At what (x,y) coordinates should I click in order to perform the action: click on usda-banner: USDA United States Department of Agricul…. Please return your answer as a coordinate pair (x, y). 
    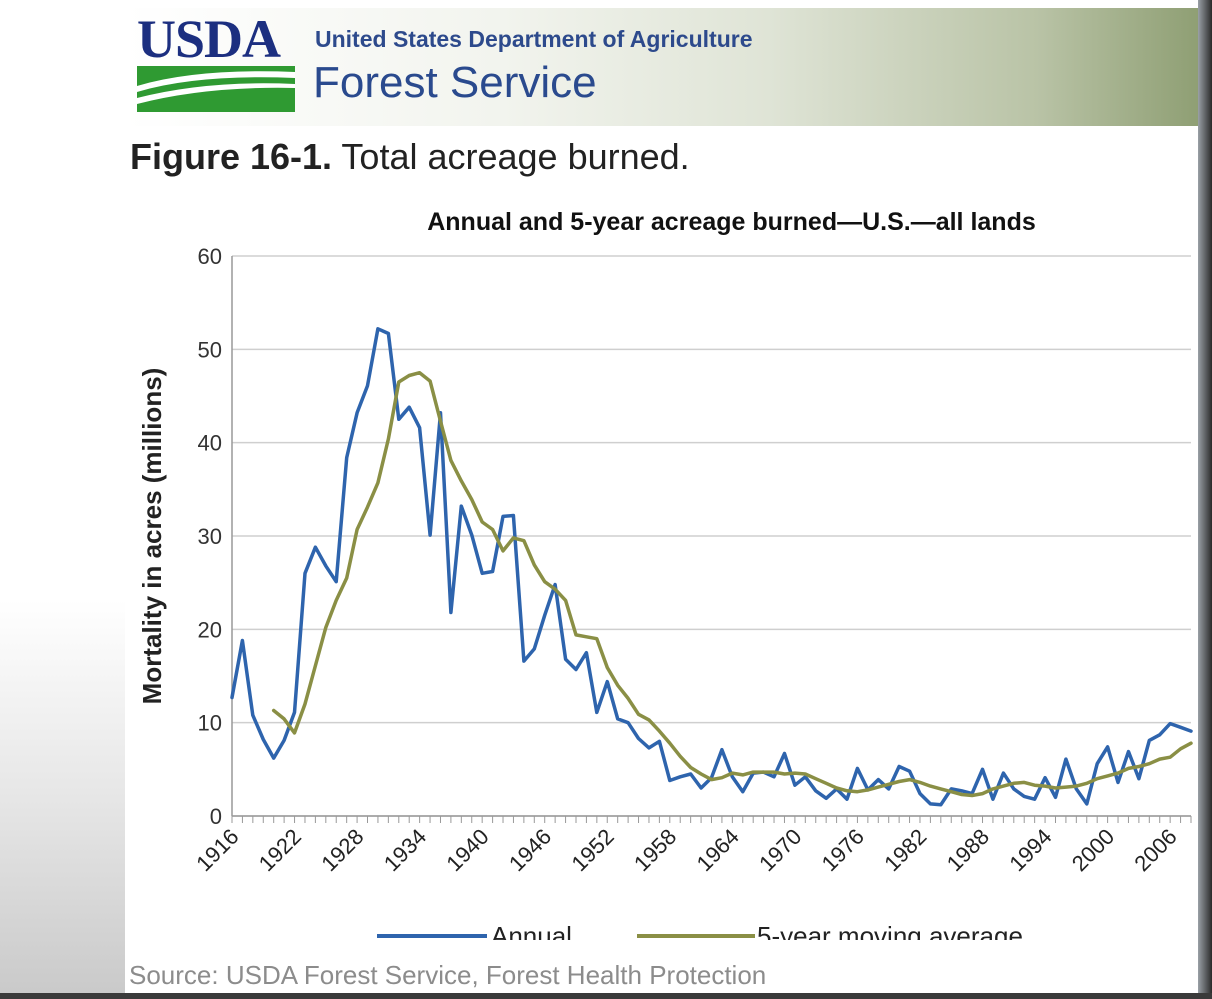
    Looking at the image, I should click on (661, 67).